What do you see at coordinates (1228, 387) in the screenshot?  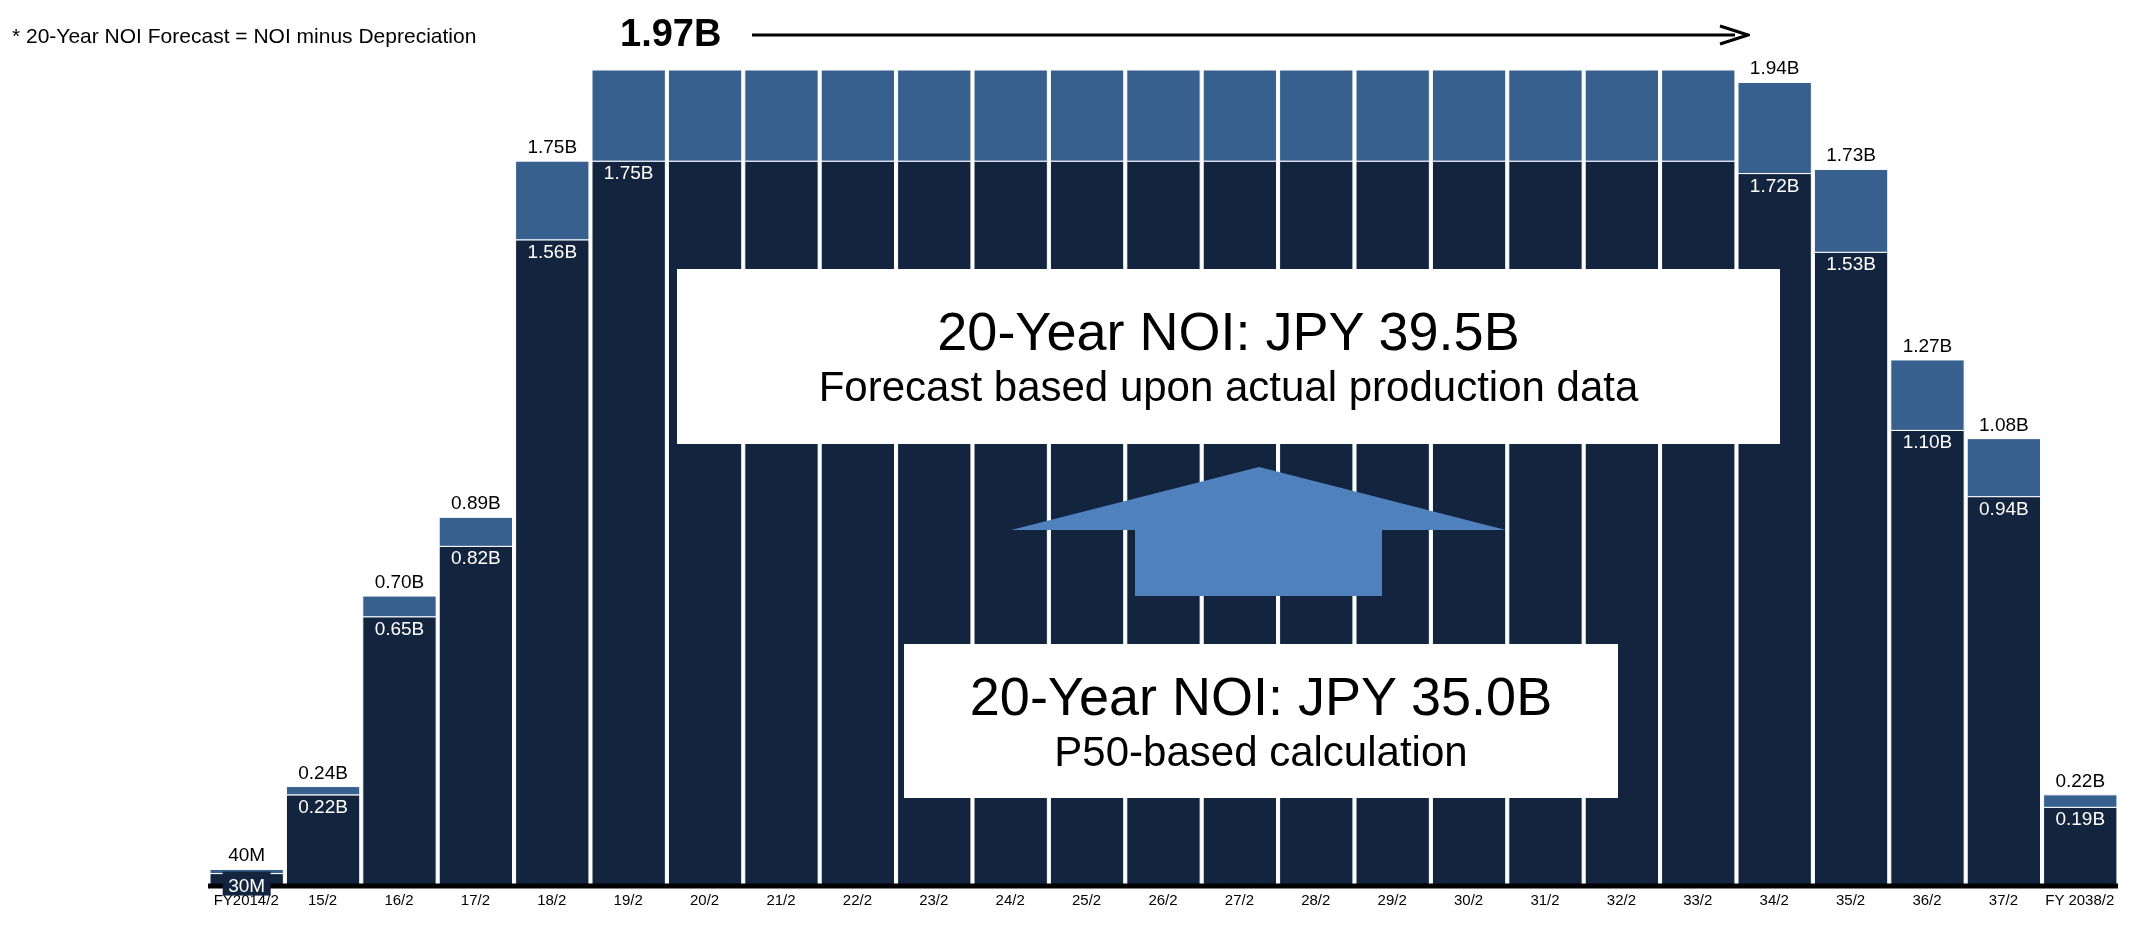 I see `annotation: Forecast based upon actual production data` at bounding box center [1228, 387].